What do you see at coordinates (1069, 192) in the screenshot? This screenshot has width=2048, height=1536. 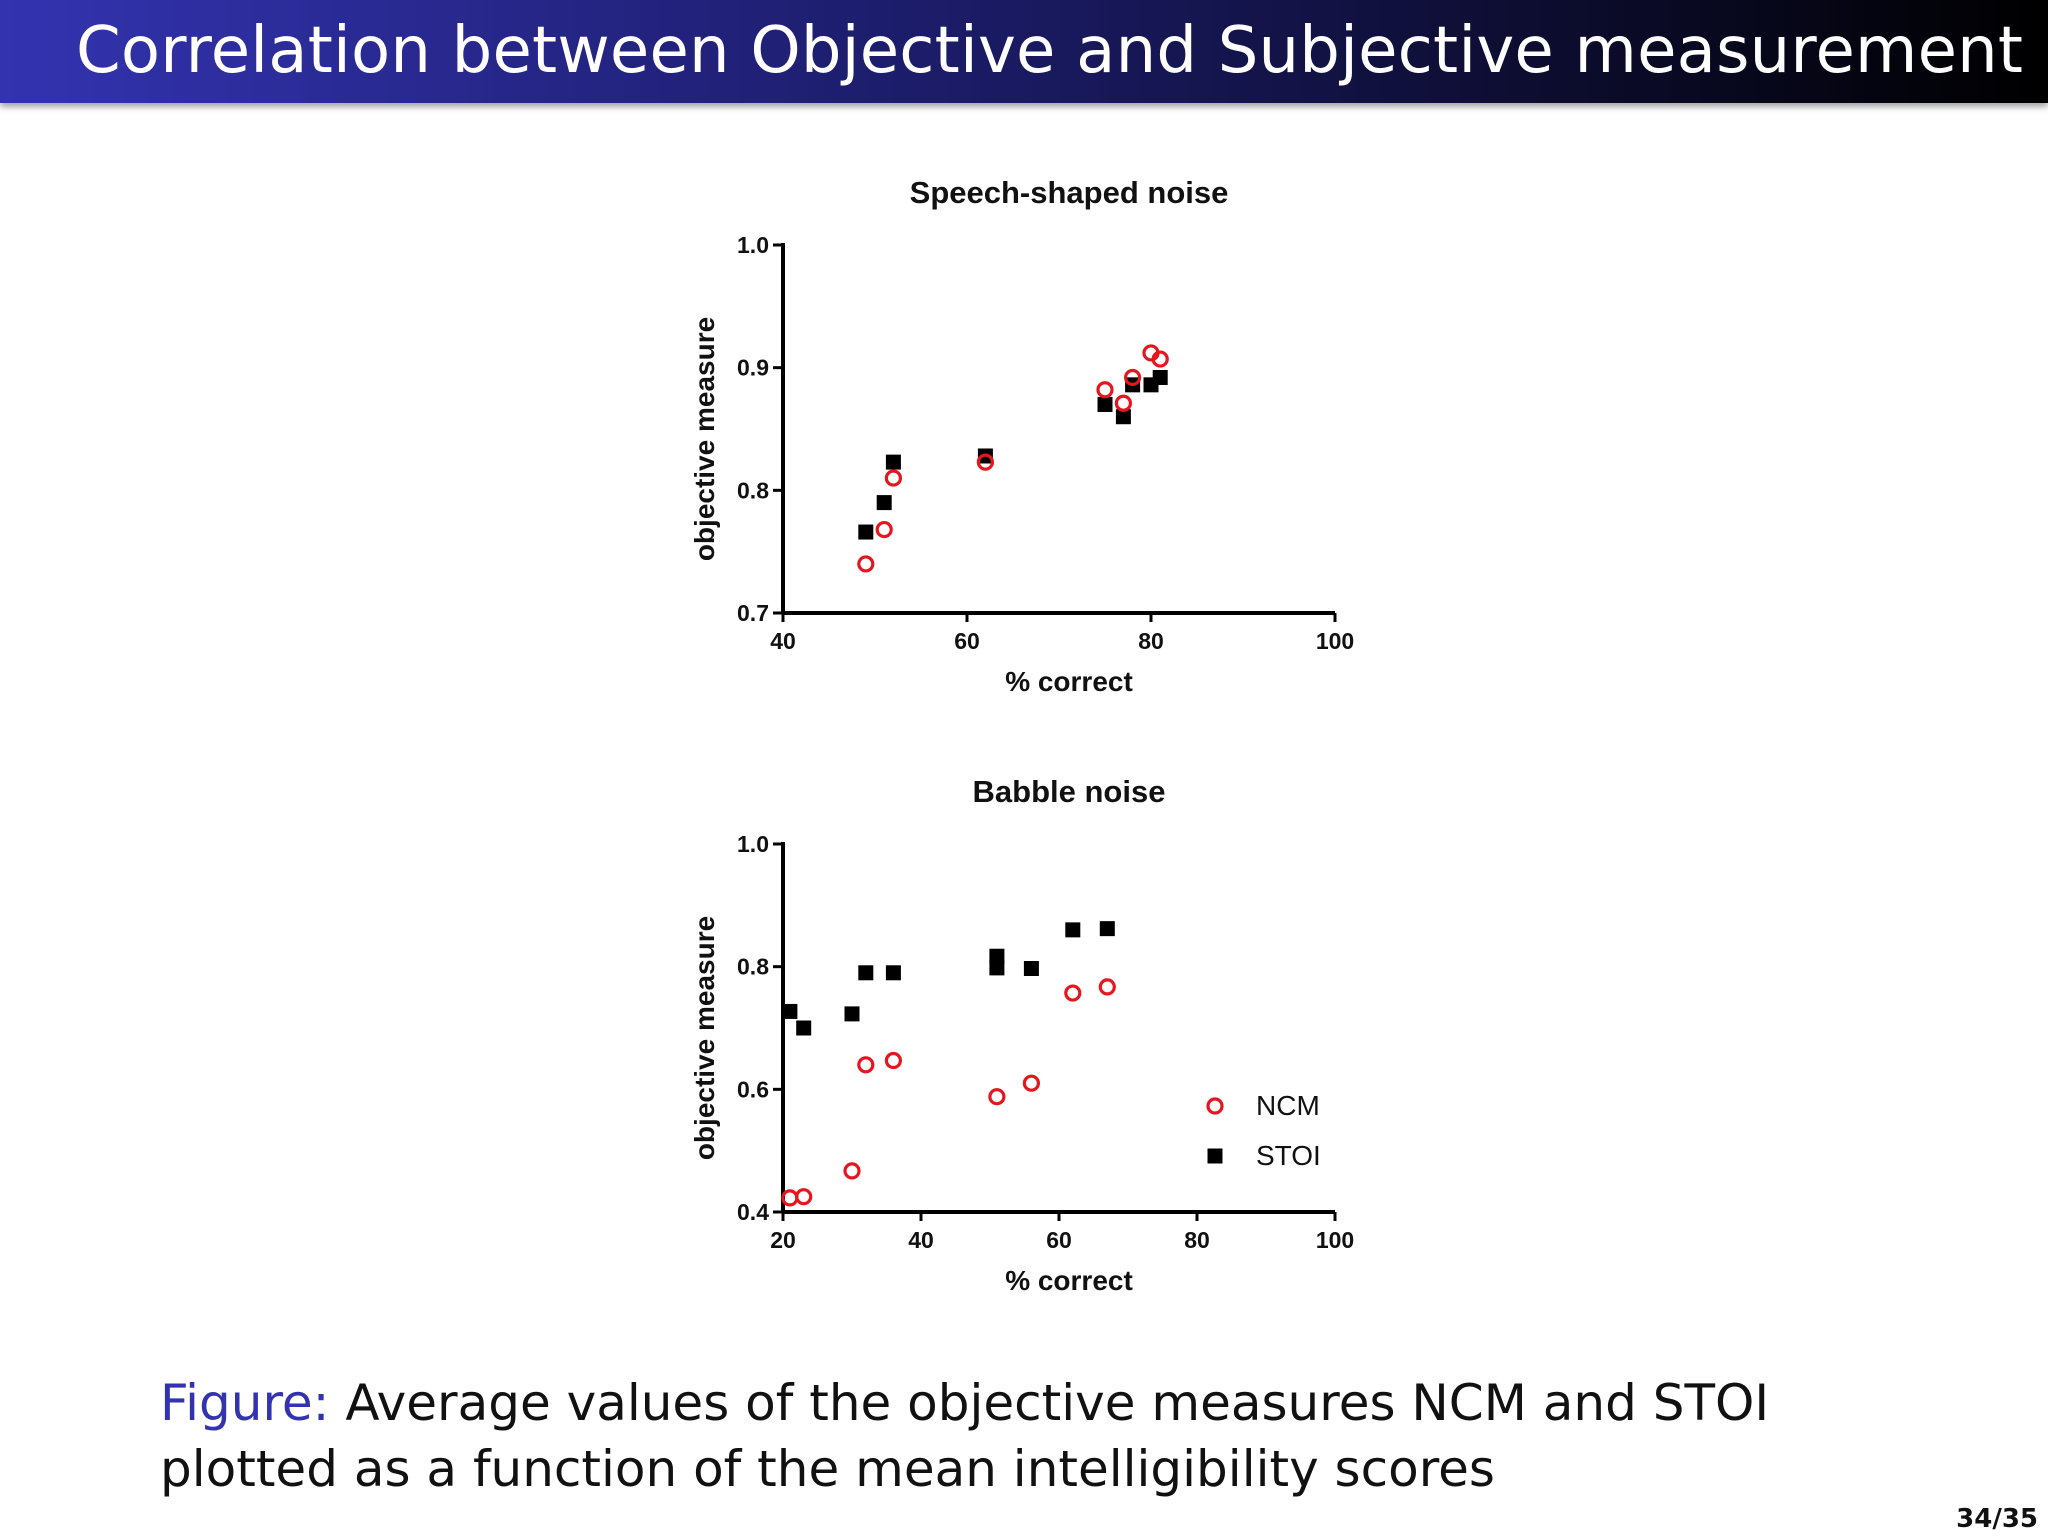 I see `chart-title: Speech-shaped noise` at bounding box center [1069, 192].